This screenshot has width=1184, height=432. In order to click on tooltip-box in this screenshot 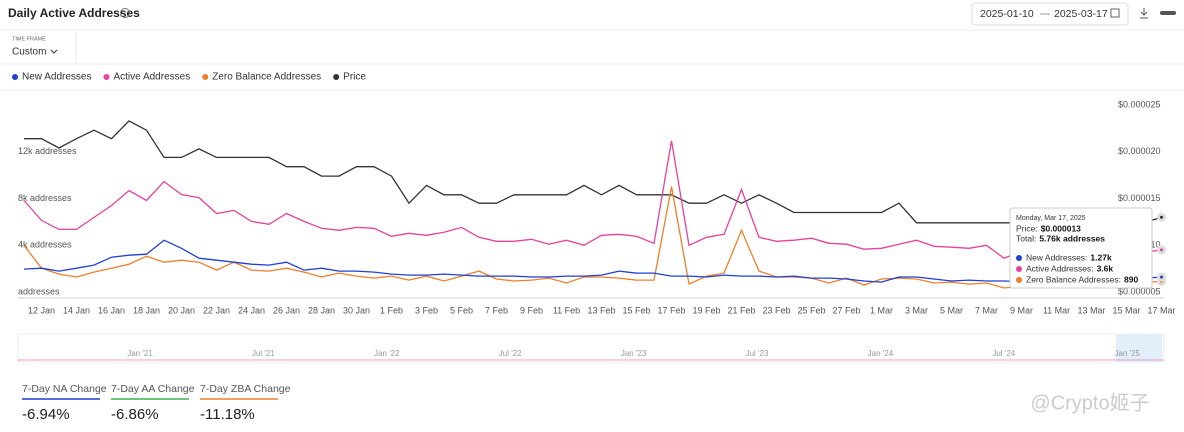, I will do `click(1081, 248)`.